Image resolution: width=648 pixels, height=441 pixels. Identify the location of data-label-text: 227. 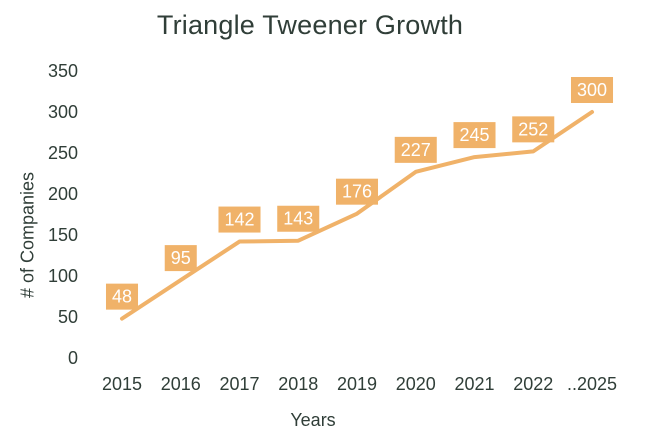
(416, 150).